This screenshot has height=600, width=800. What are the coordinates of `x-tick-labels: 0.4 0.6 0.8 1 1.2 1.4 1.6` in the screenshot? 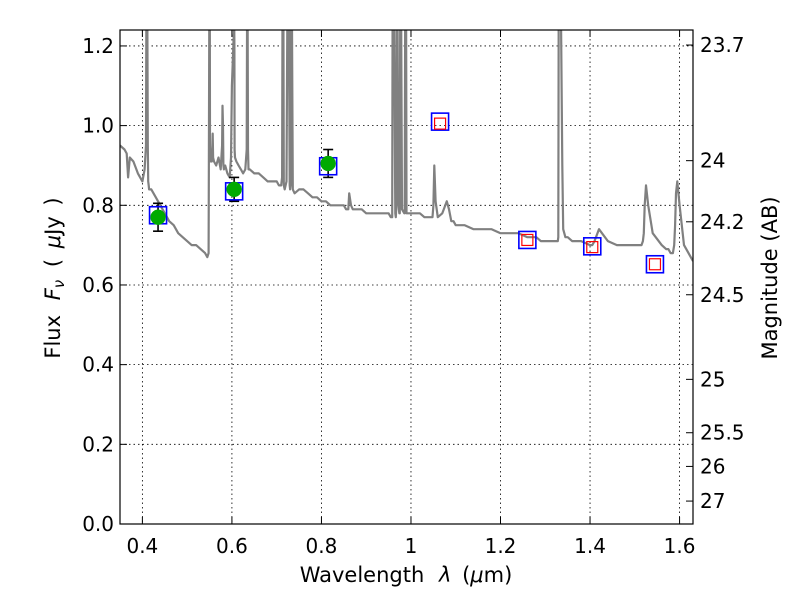 It's located at (410, 546).